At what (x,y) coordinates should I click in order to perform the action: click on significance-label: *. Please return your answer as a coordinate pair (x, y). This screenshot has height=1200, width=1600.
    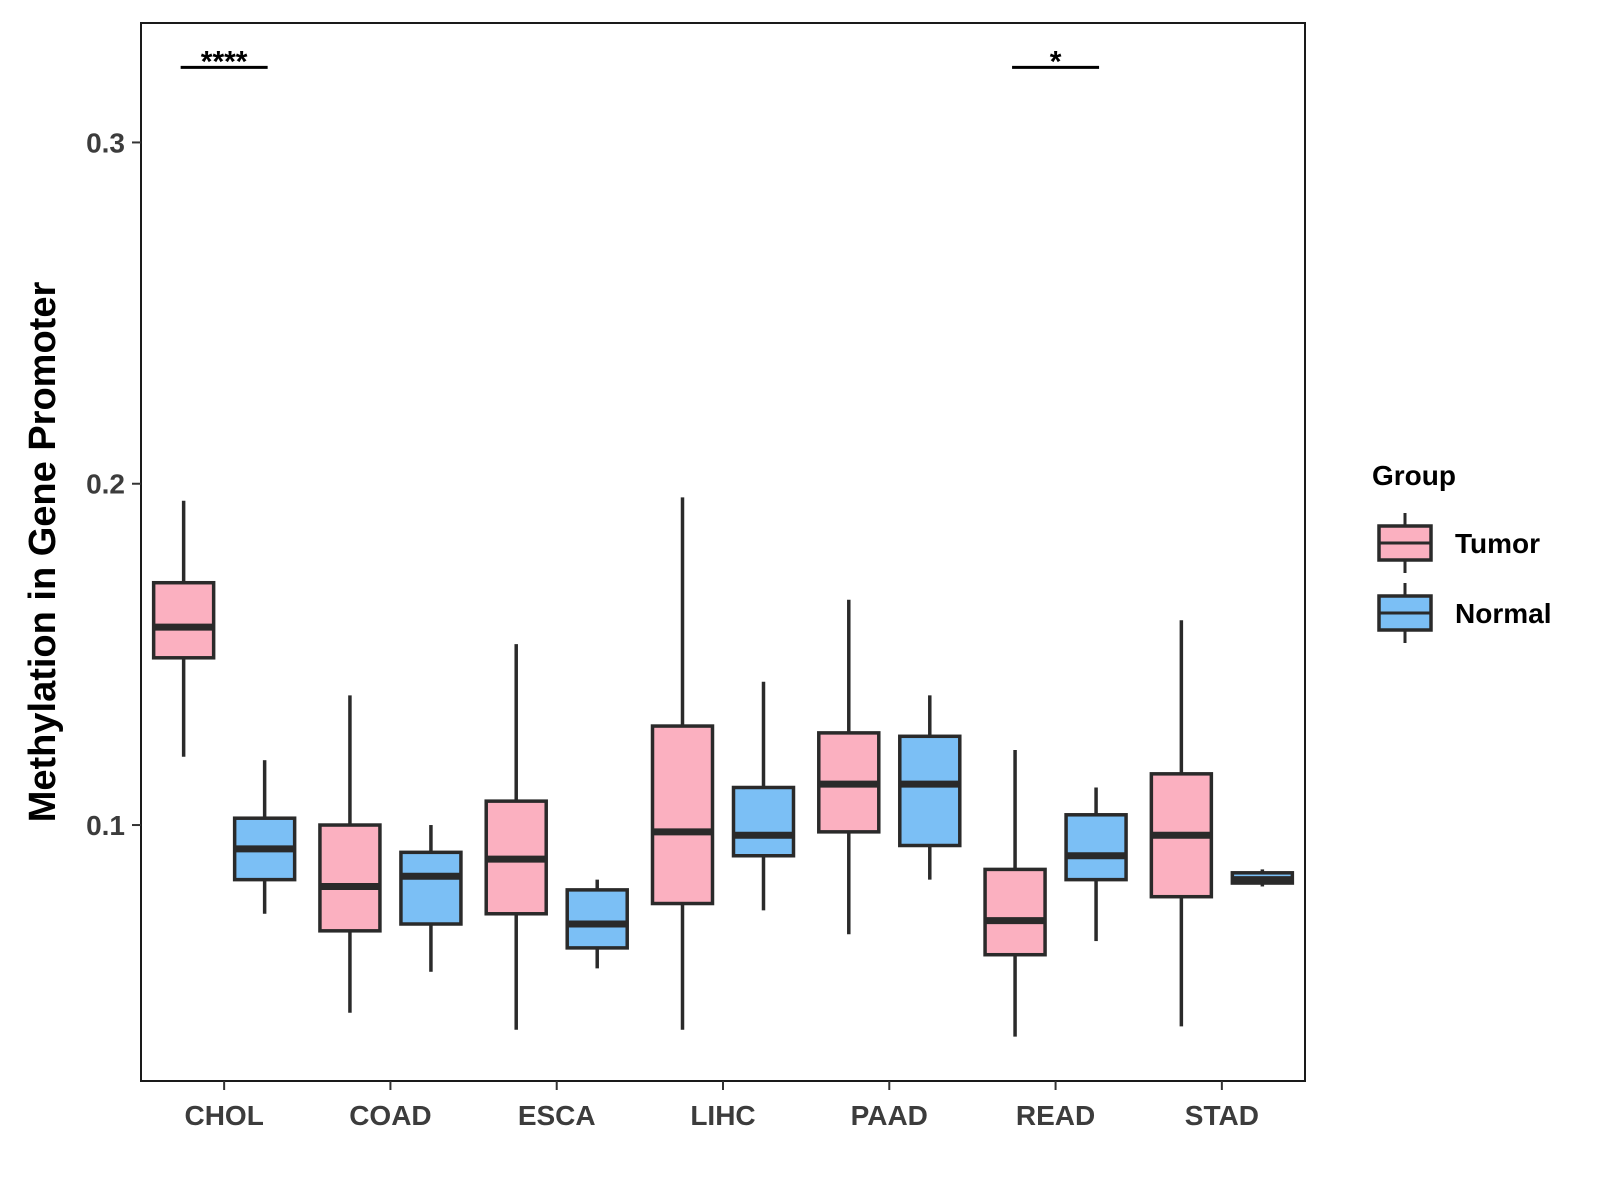
    Looking at the image, I should click on (1056, 61).